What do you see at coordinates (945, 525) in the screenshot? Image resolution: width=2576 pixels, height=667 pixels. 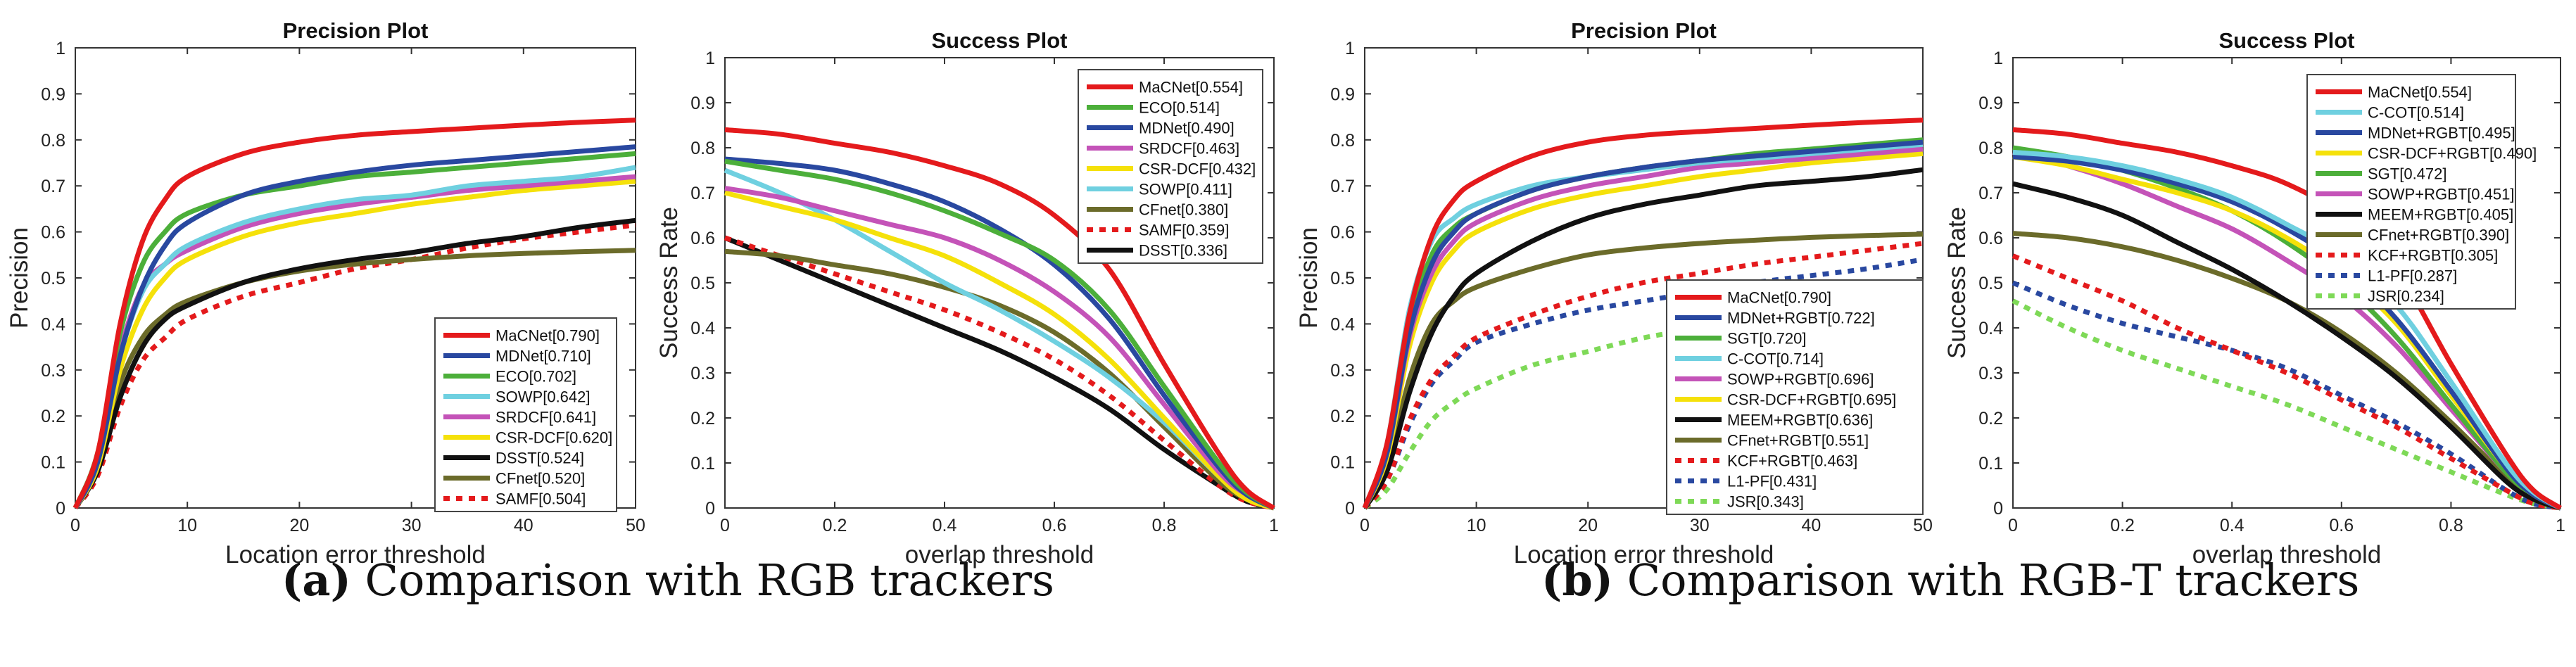 I see `x-tick-label: 0.4` at bounding box center [945, 525].